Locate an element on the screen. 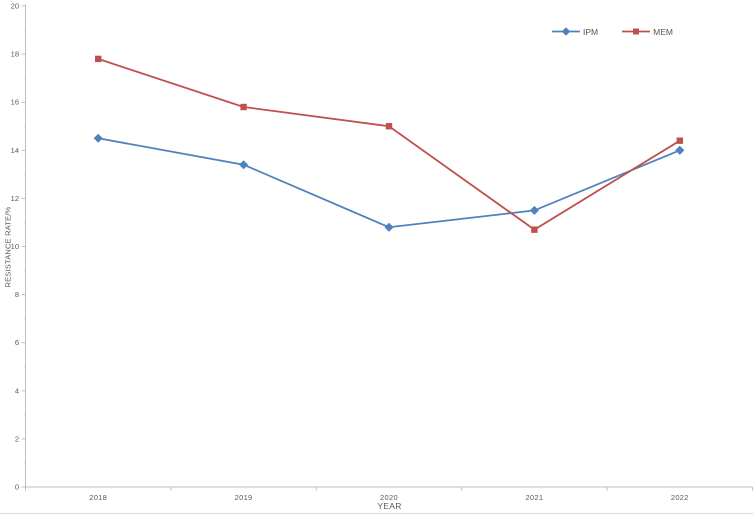 This screenshot has width=753, height=514. svg-text: 14 is located at coordinates (15, 150).